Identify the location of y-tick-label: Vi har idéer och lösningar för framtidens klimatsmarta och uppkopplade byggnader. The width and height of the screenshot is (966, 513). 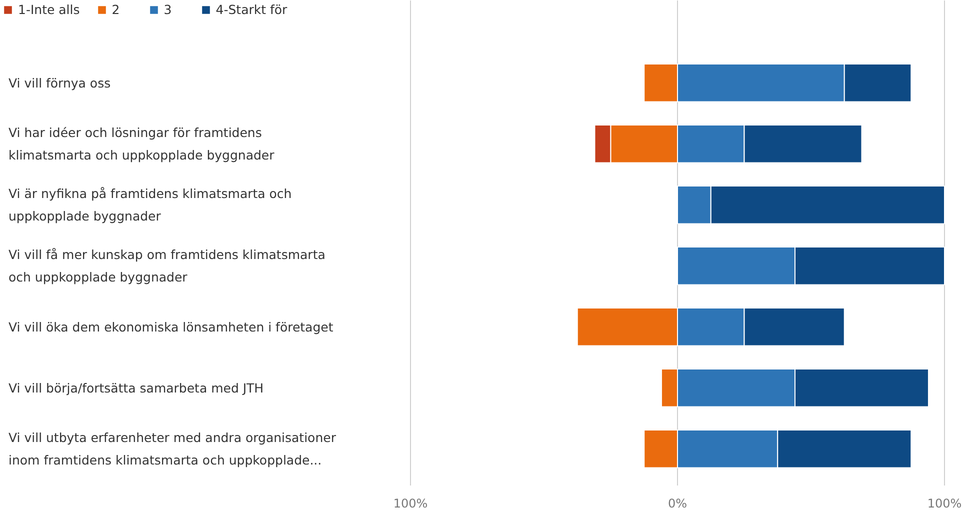
(142, 144).